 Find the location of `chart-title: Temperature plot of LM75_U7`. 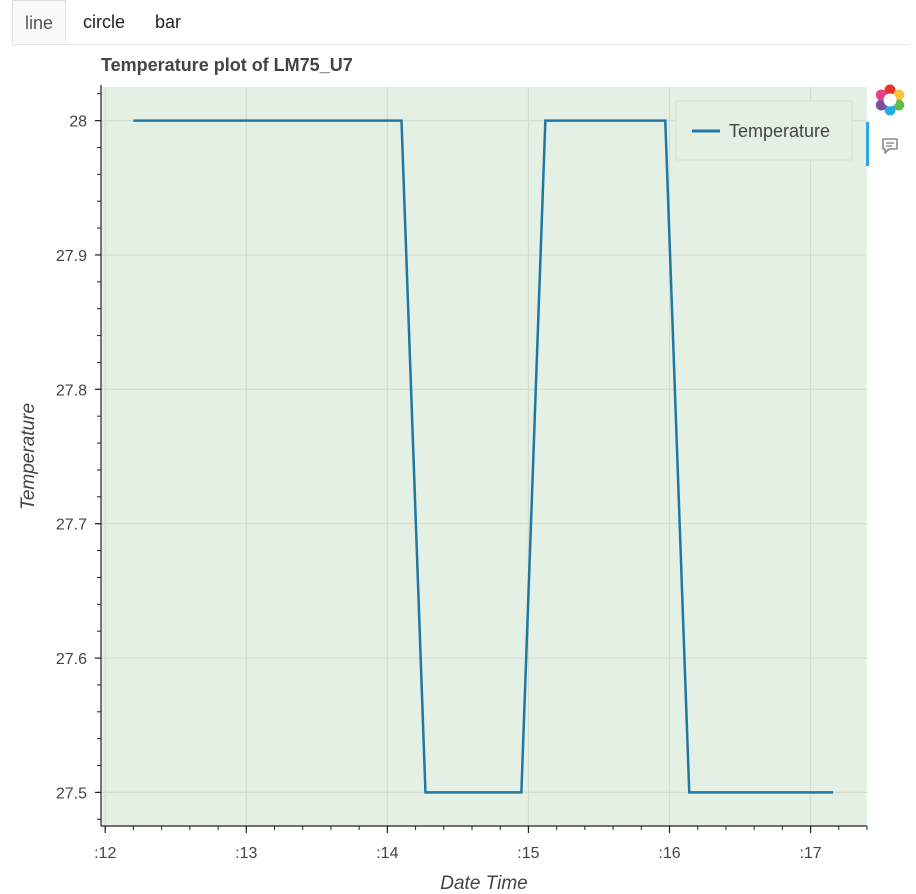

chart-title: Temperature plot of LM75_U7 is located at coordinates (227, 65).